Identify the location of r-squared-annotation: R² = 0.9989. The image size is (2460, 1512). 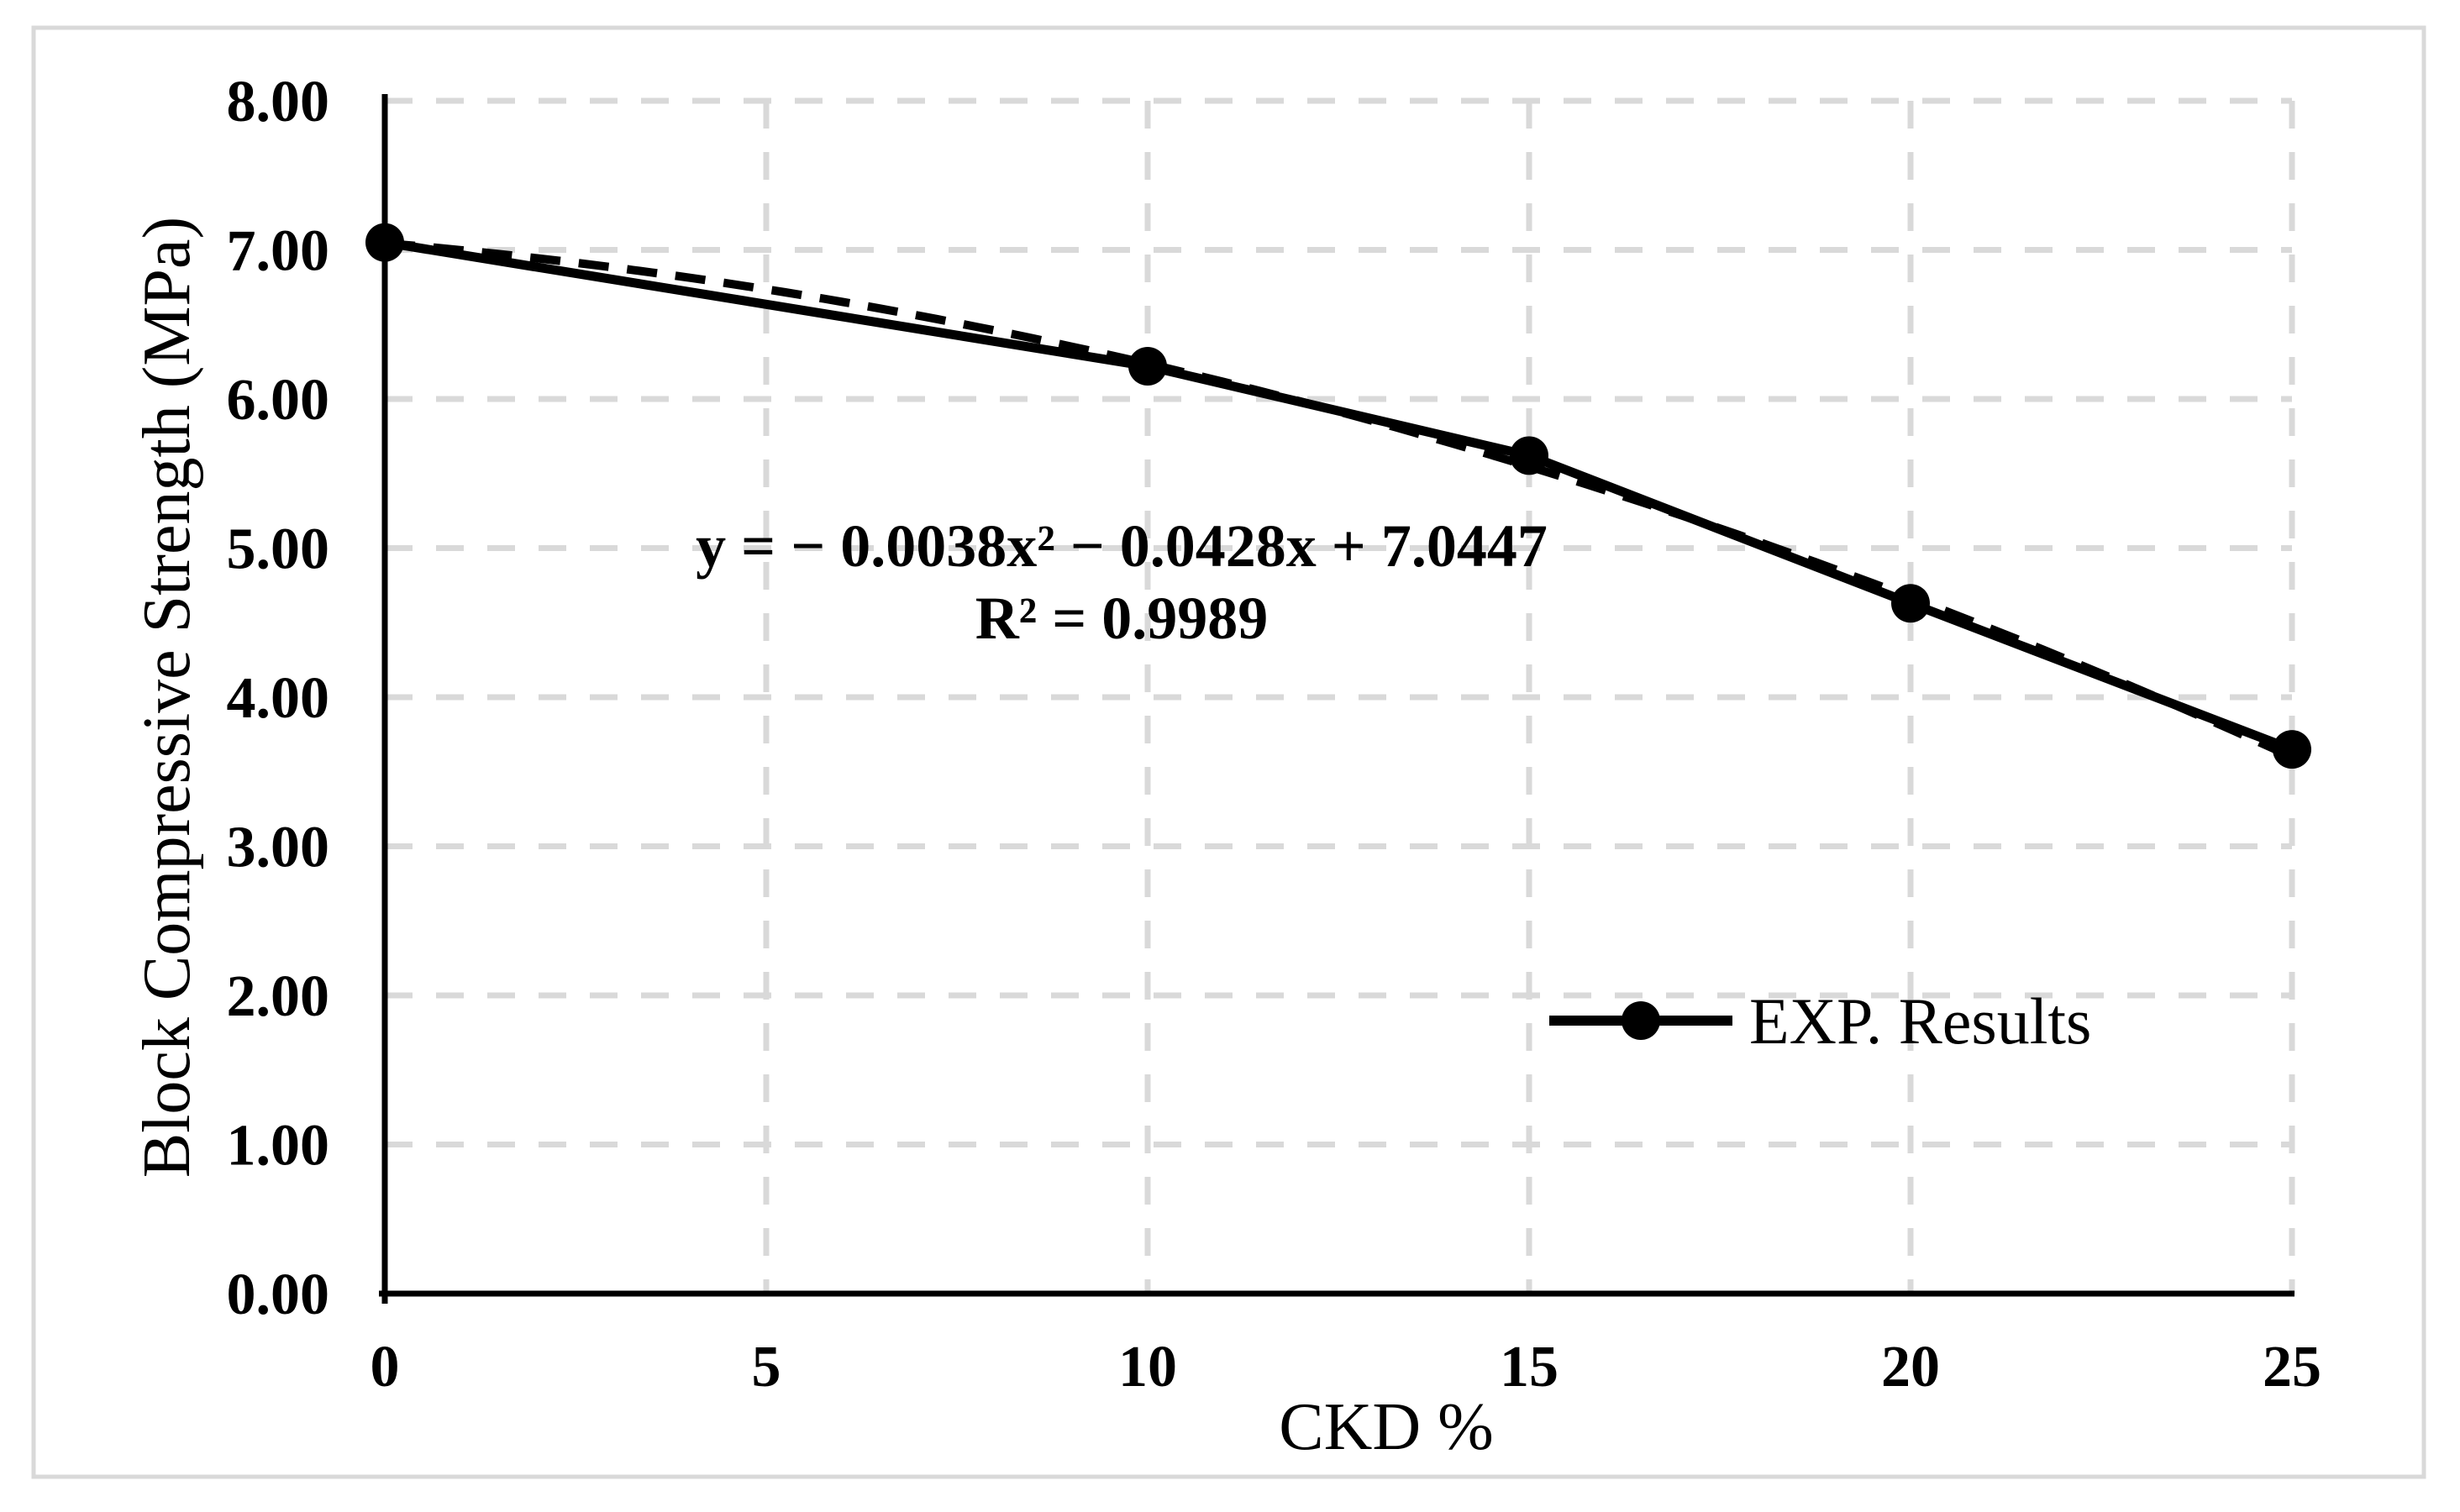
(1122, 618).